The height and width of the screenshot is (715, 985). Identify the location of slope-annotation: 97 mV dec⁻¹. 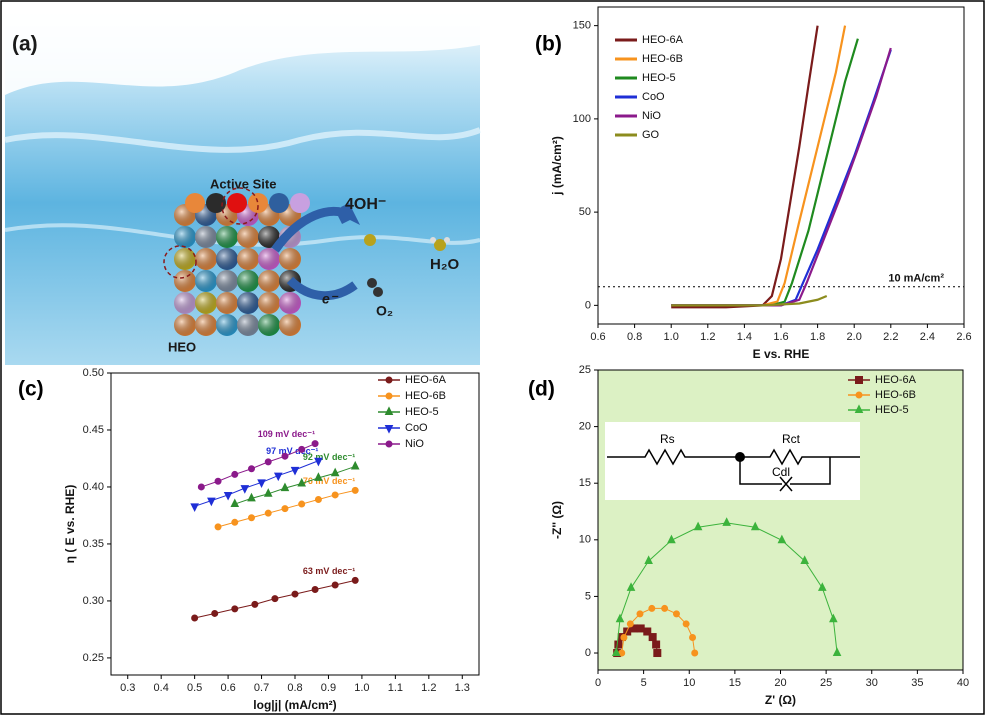
(292, 451).